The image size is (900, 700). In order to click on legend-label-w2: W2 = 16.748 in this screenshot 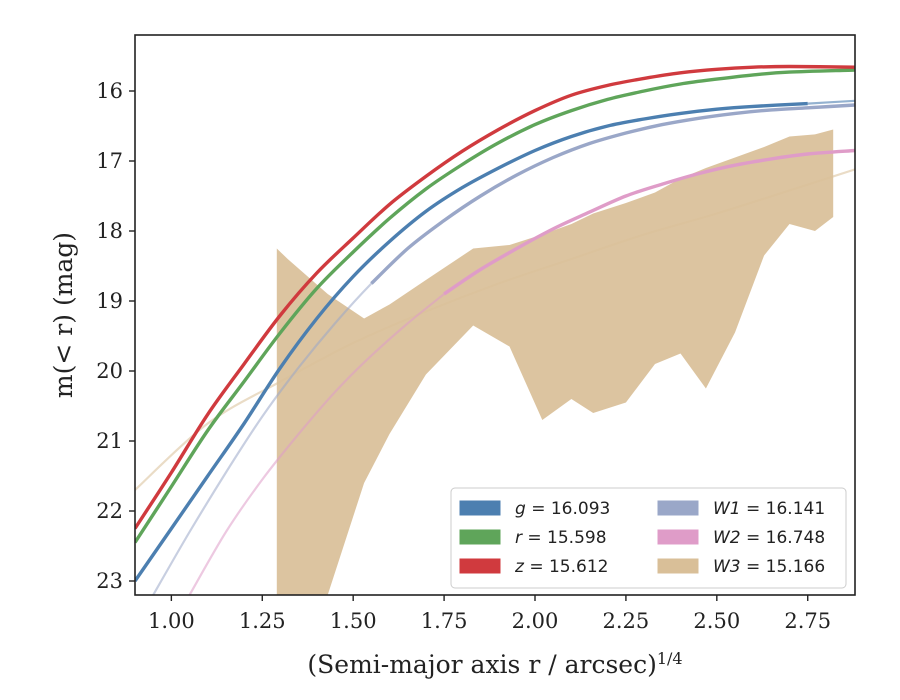, I will do `click(769, 538)`.